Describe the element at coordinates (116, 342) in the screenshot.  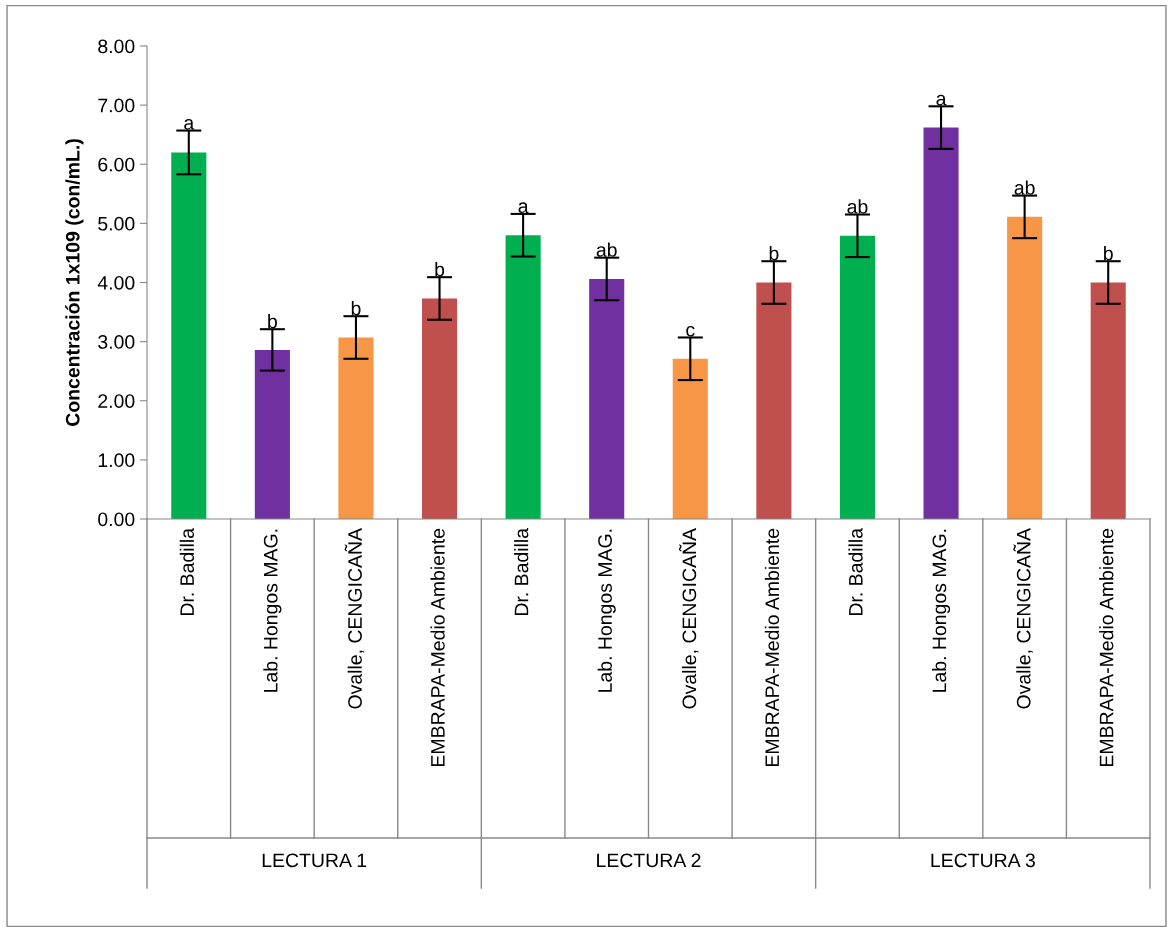
I see `y-tick-label: 3.00` at that location.